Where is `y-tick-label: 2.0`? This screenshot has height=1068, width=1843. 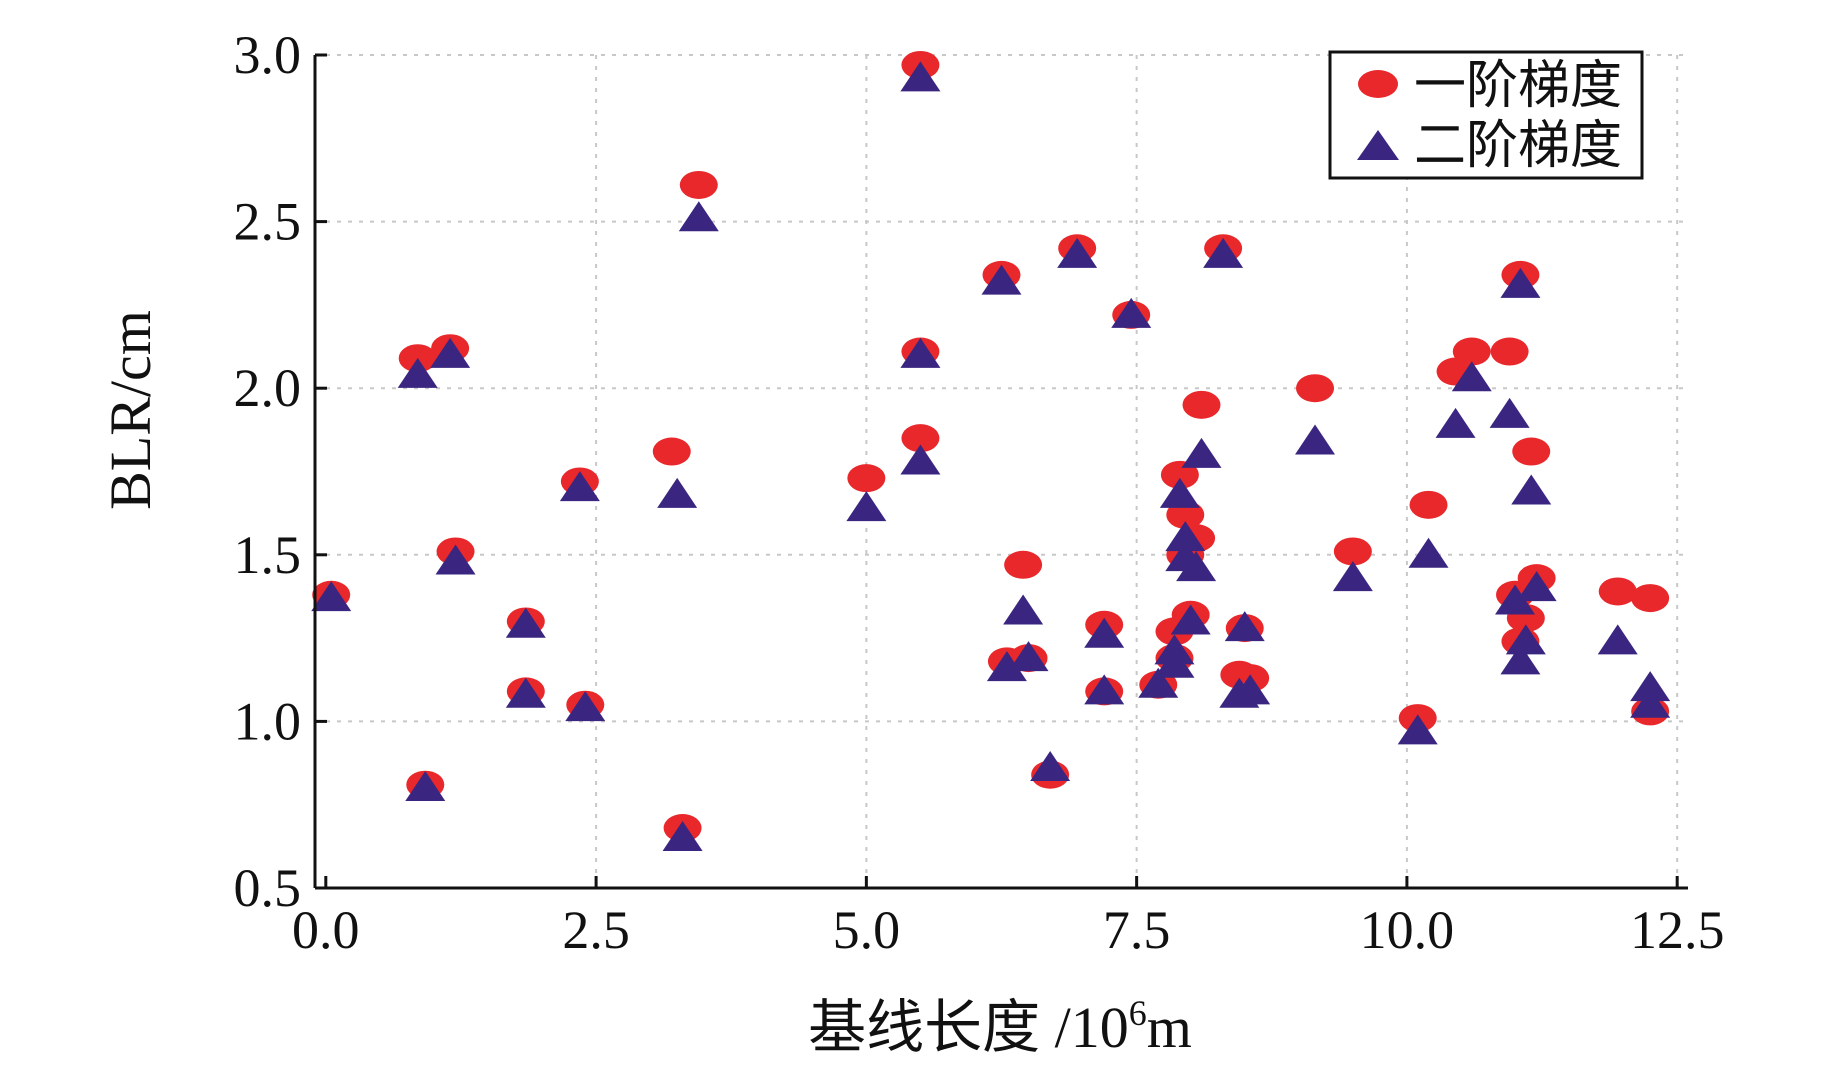 y-tick-label: 2.0 is located at coordinates (268, 388).